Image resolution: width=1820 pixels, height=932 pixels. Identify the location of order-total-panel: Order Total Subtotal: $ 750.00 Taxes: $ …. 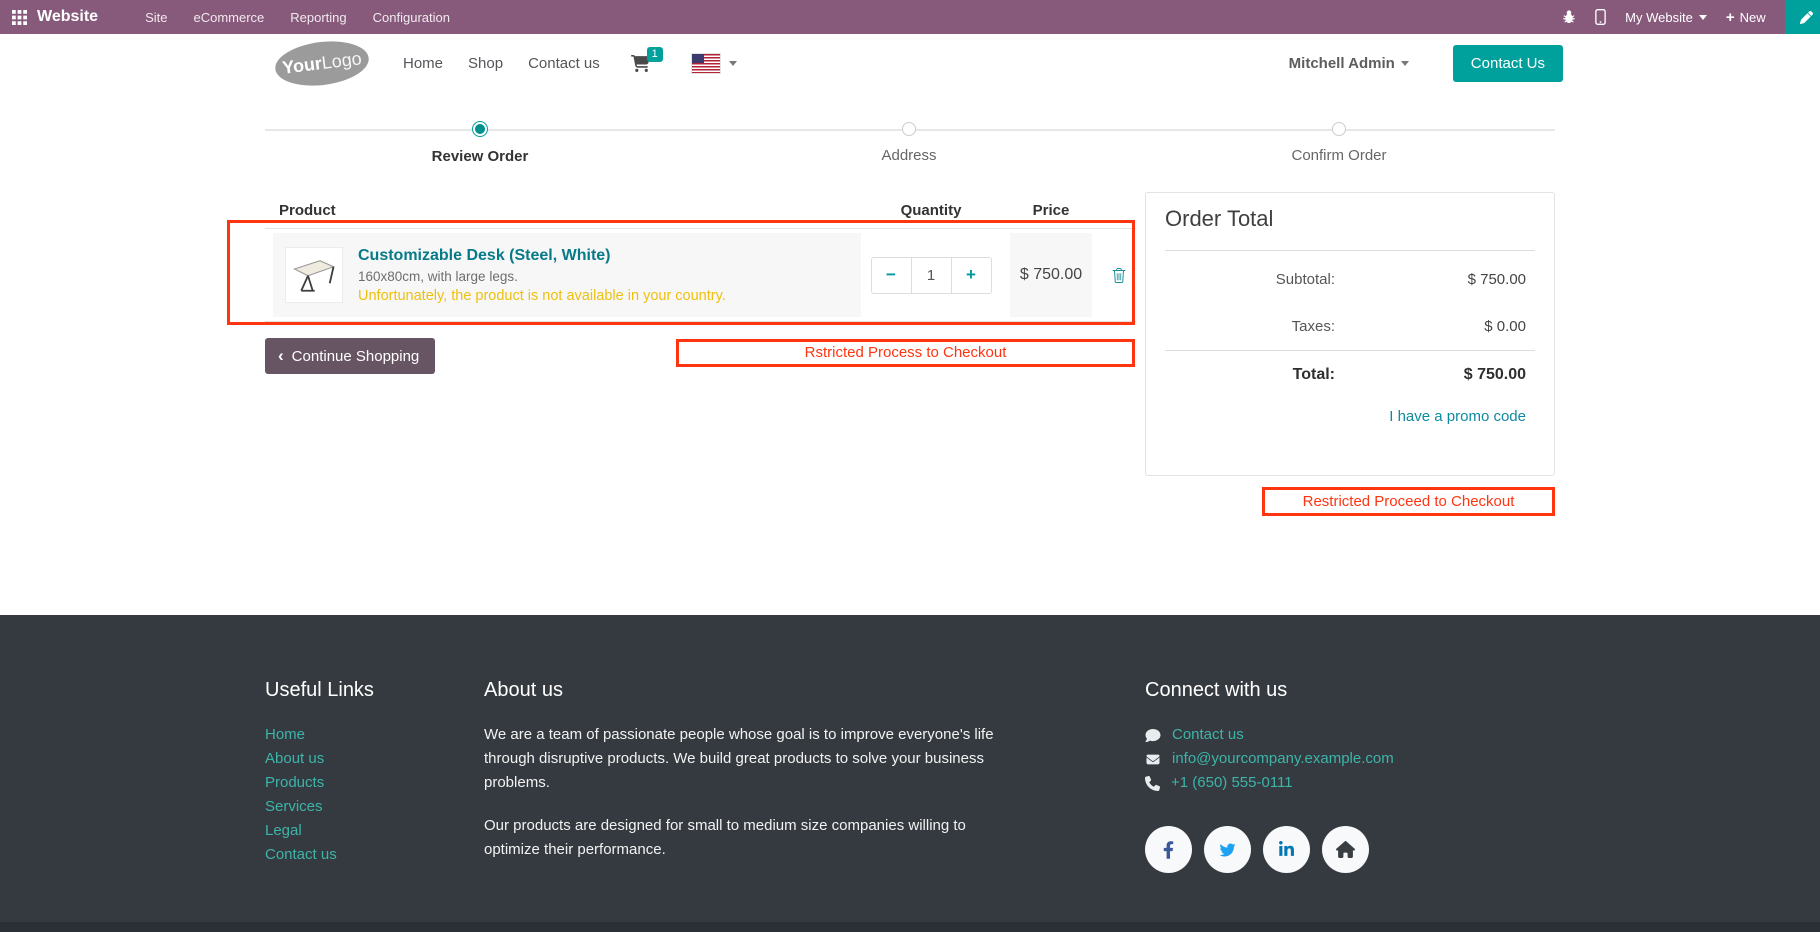
(1350, 334).